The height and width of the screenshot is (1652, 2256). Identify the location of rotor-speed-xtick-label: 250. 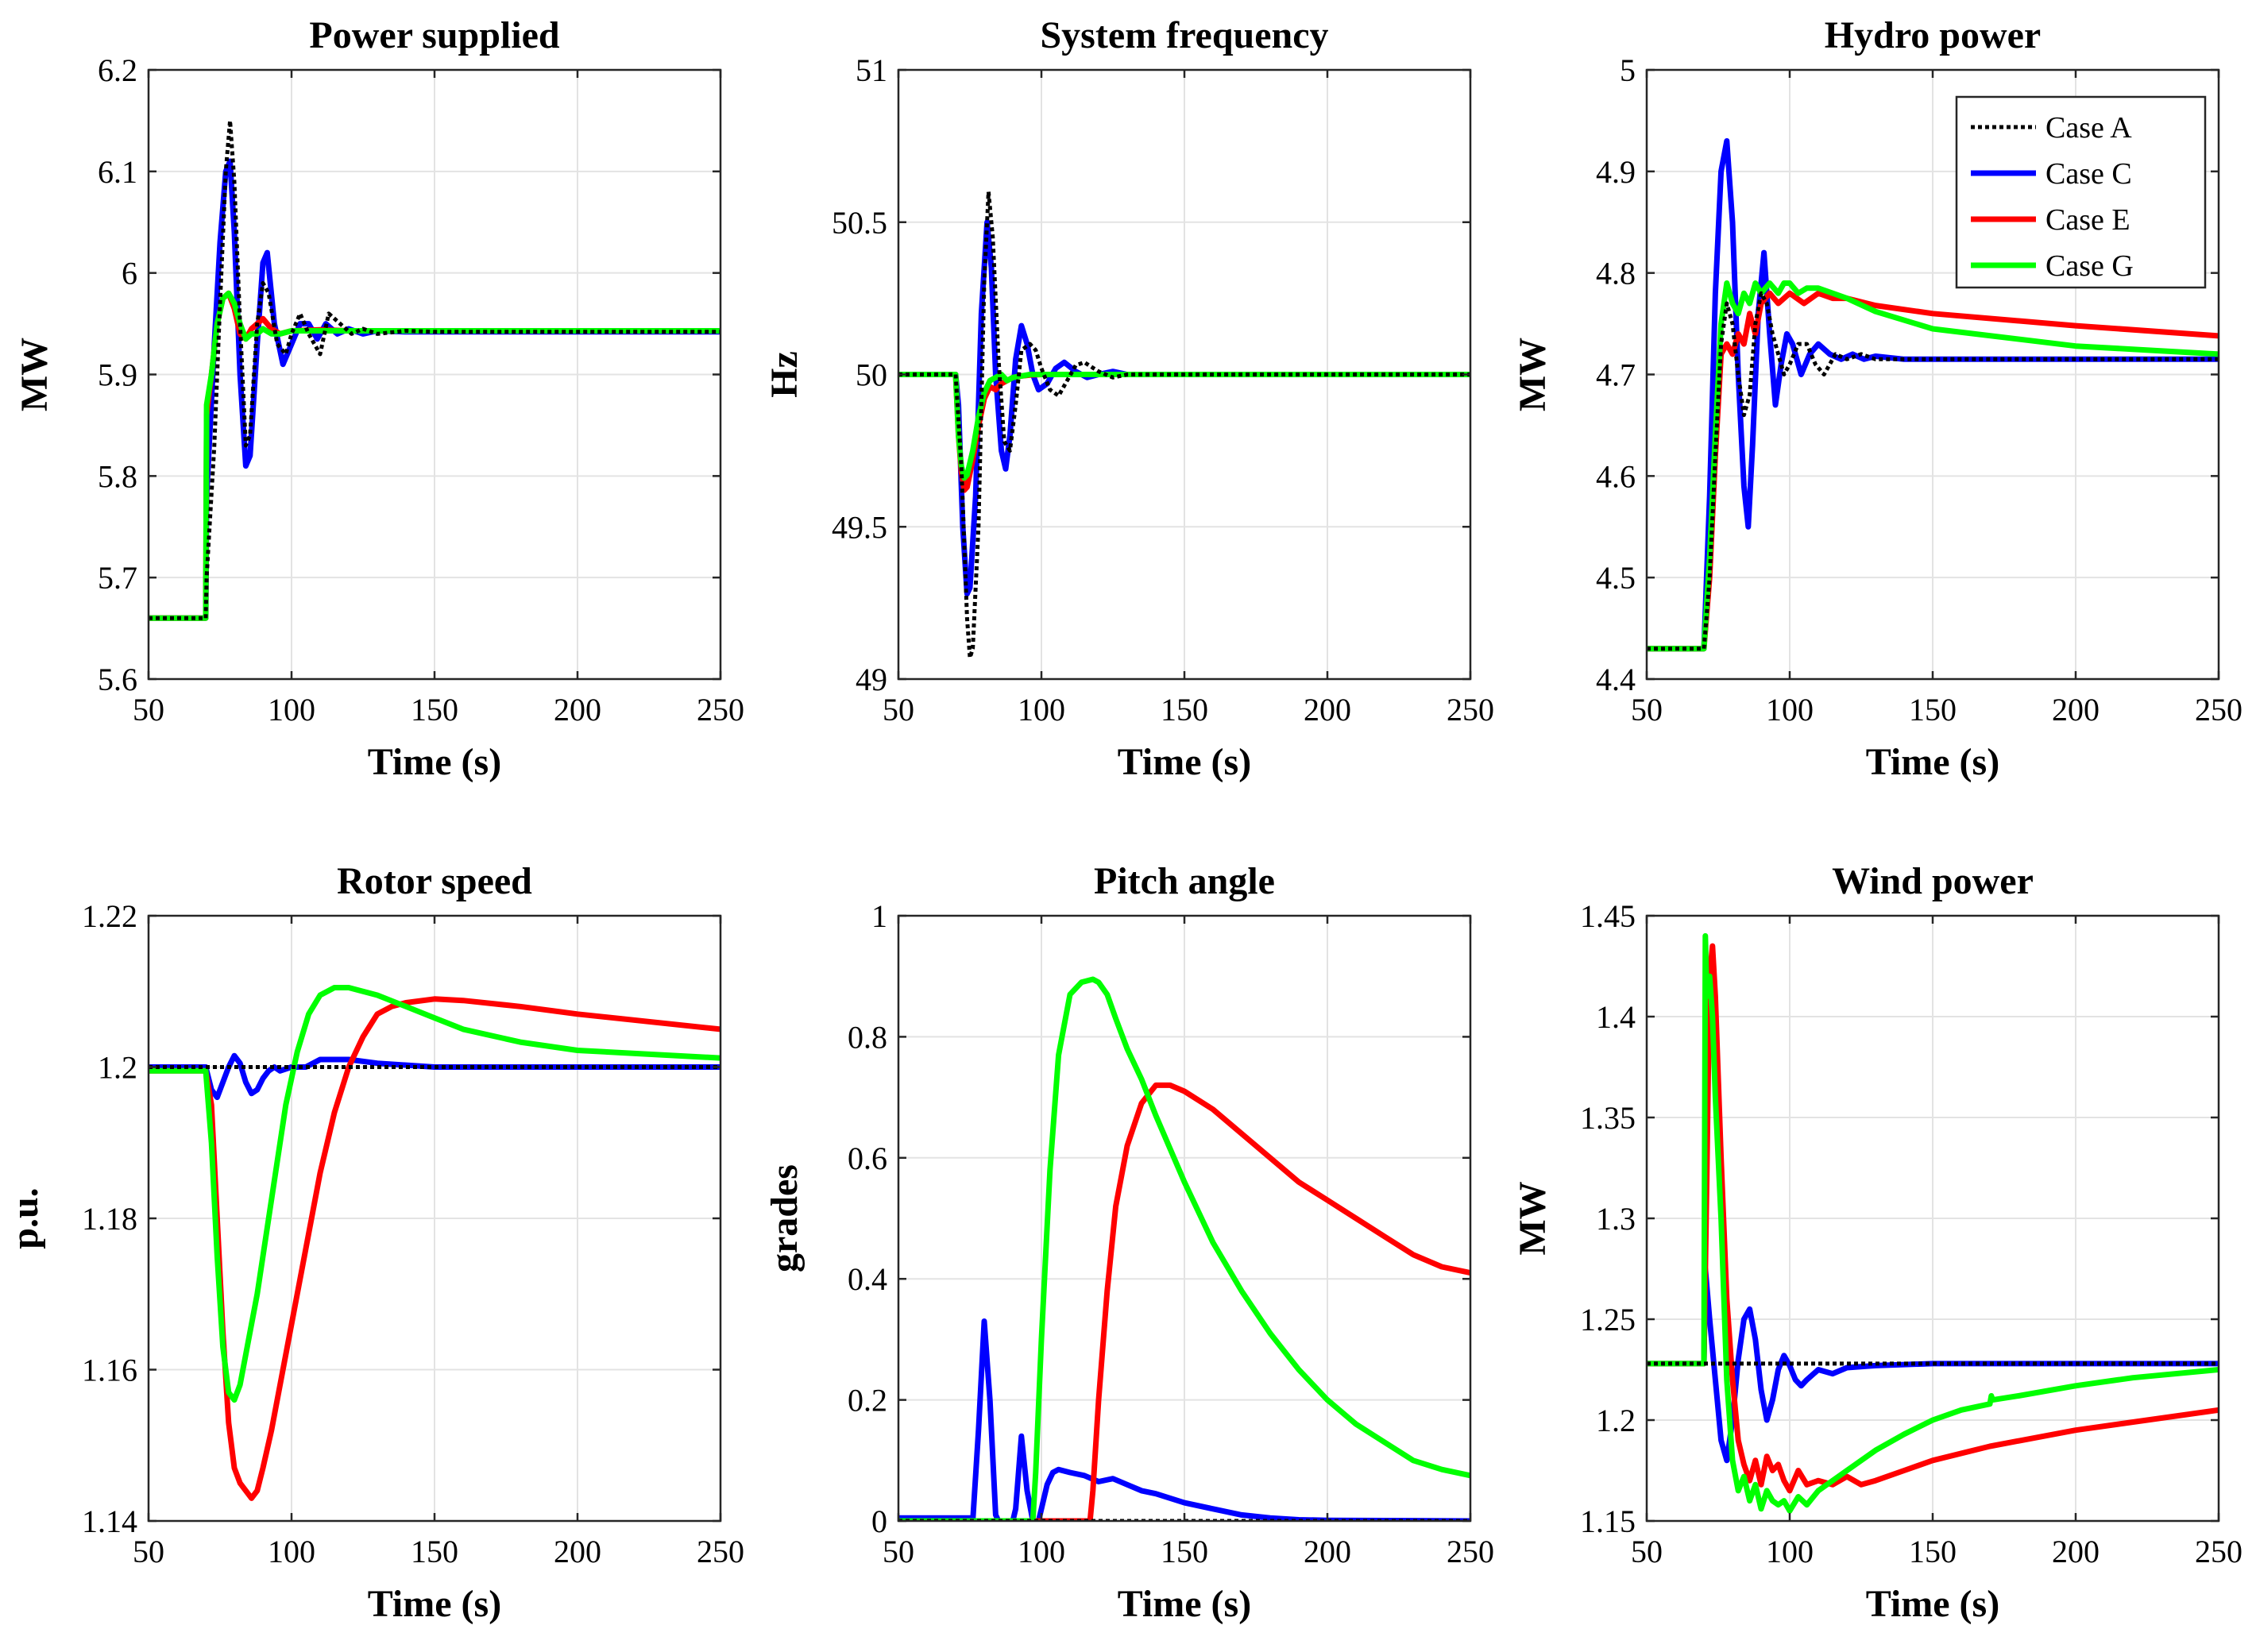
(721, 1551).